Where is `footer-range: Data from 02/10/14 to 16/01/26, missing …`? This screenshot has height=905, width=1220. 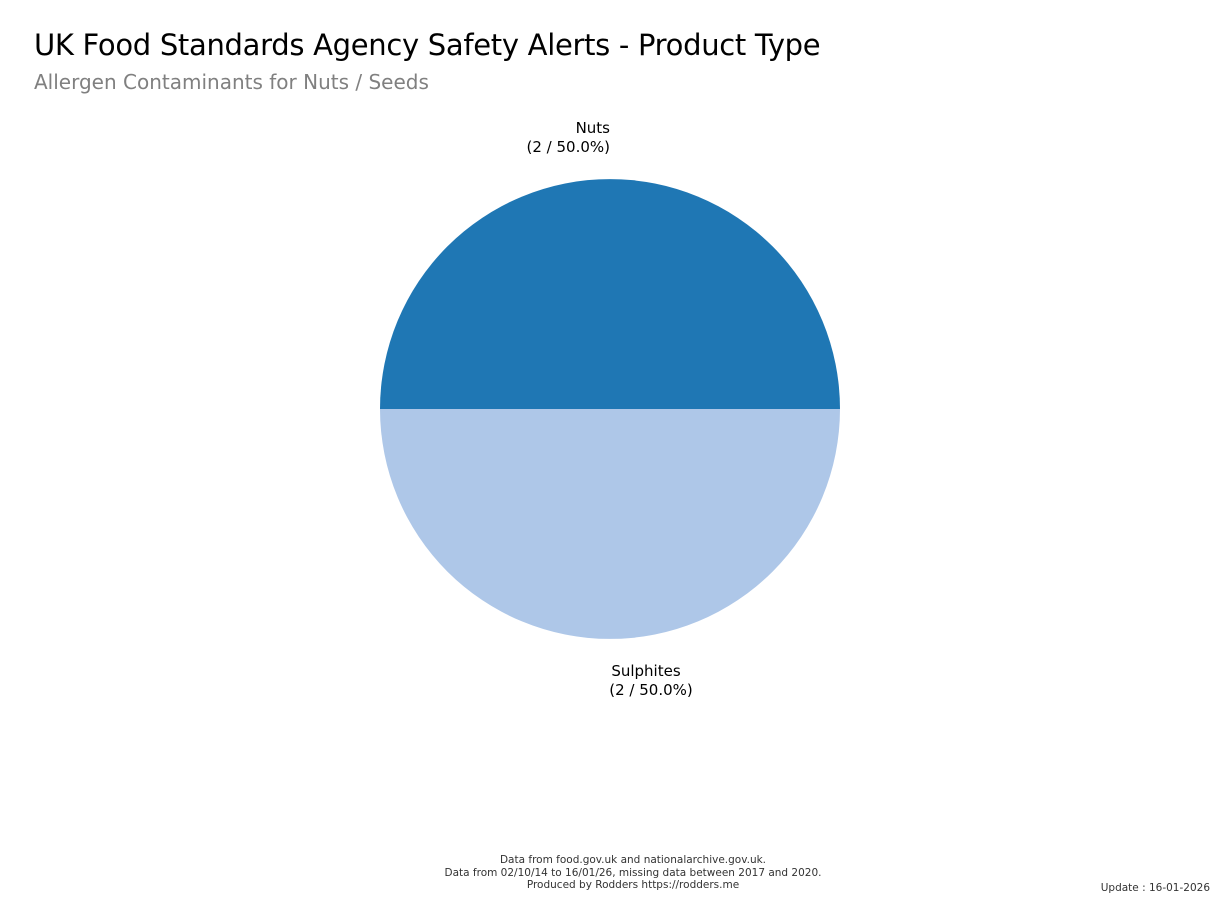
footer-range: Data from 02/10/14 to 16/01/26, missing … is located at coordinates (633, 872).